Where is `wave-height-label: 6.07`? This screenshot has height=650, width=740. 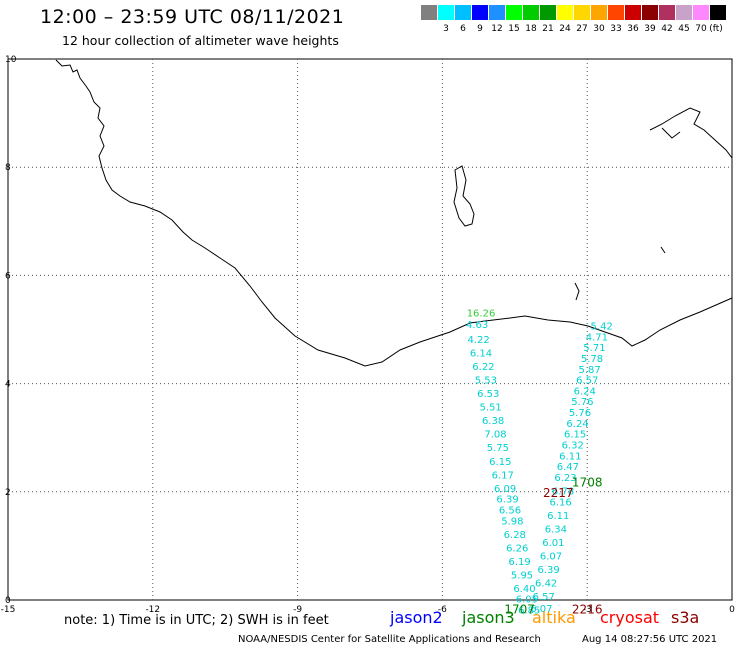
wave-height-label: 6.07 is located at coordinates (541, 609).